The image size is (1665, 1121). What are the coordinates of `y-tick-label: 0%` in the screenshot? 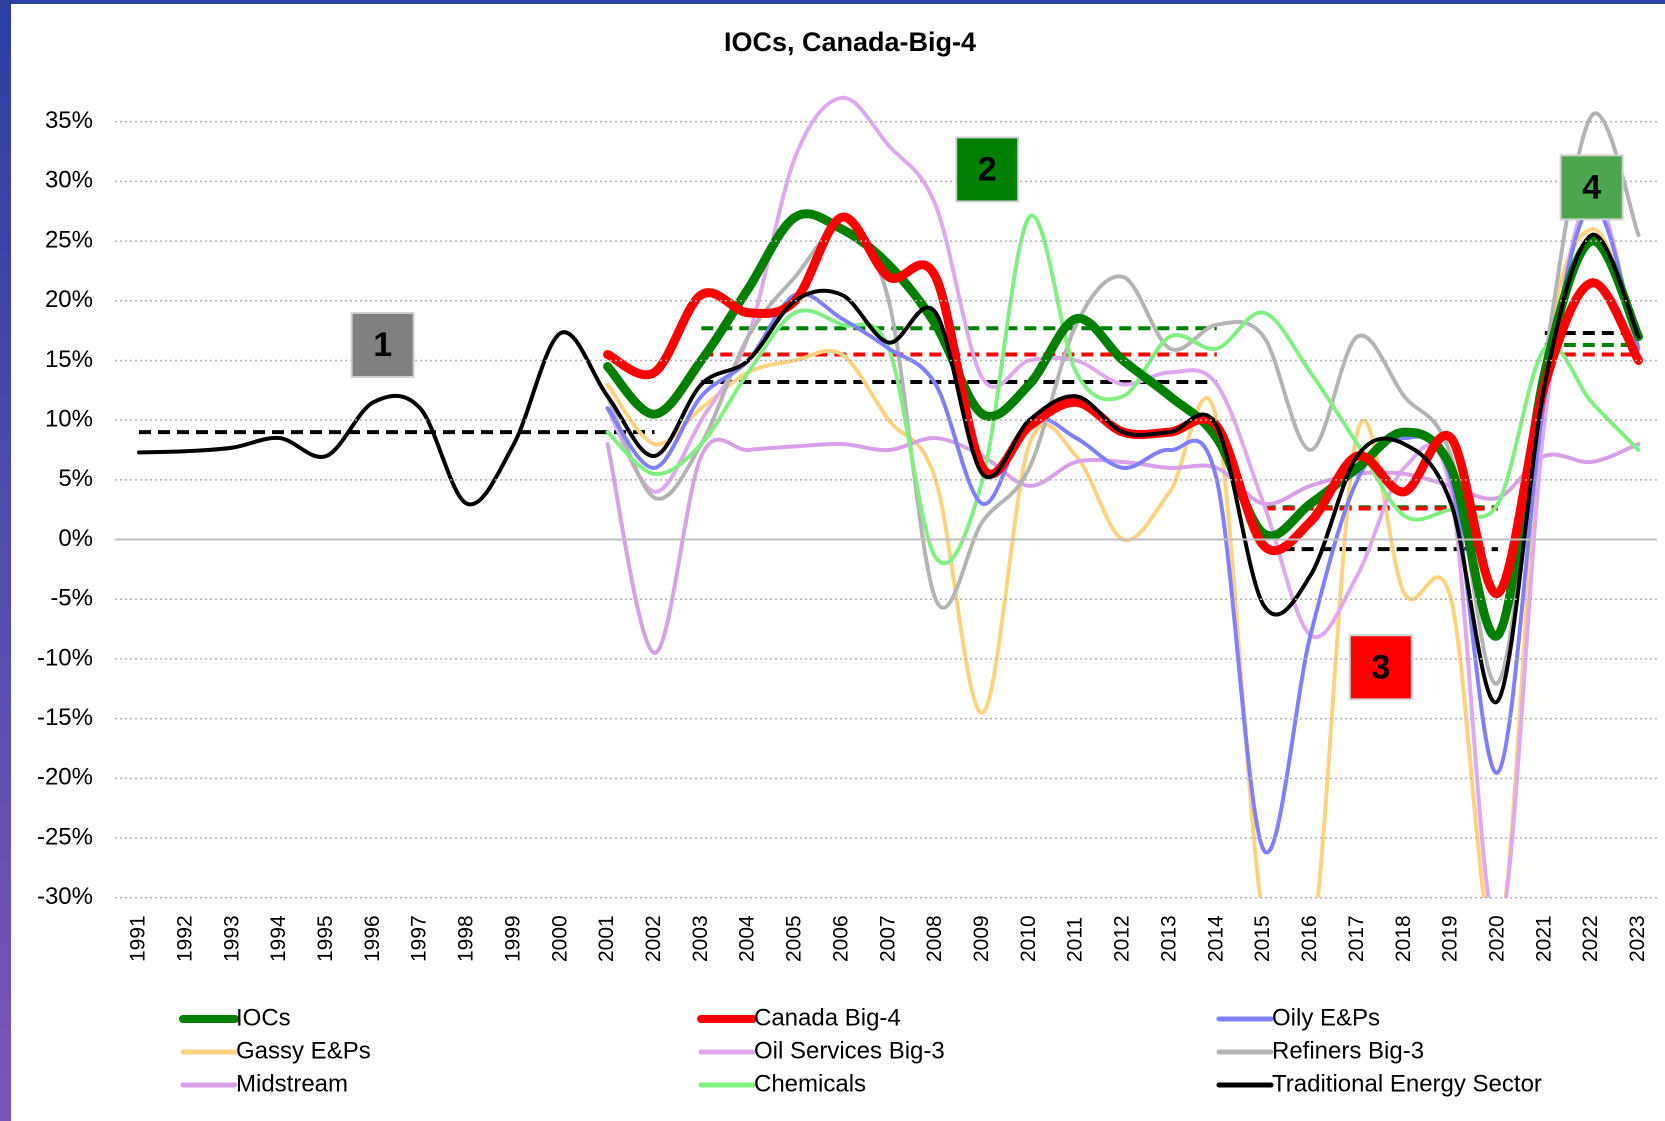 It's located at (75, 538).